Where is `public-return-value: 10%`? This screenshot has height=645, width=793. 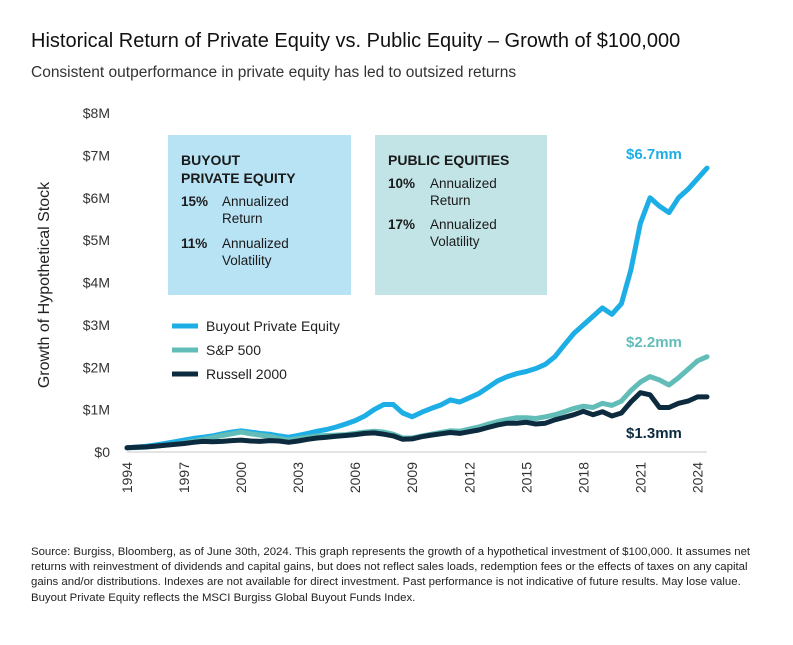 public-return-value: 10% is located at coordinates (401, 183).